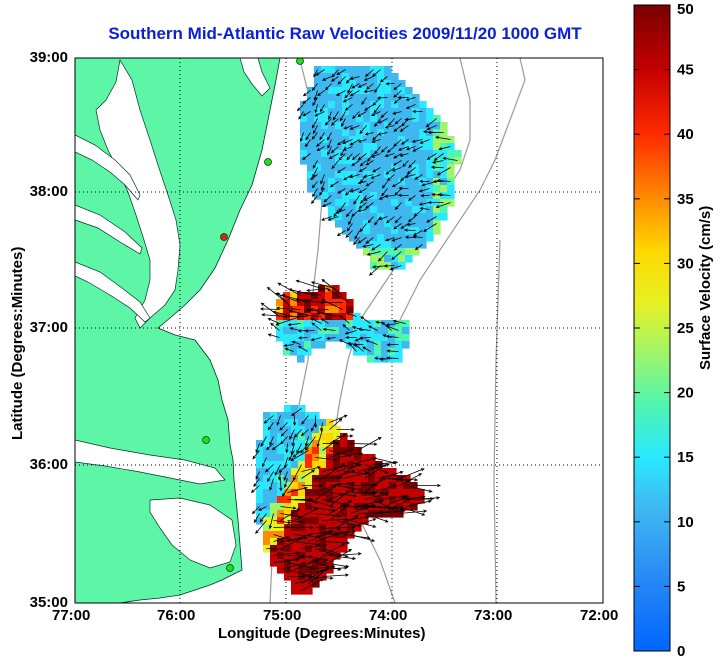 The height and width of the screenshot is (659, 724). Describe the element at coordinates (685, 134) in the screenshot. I see `colorbar-tick-label: 40` at that location.